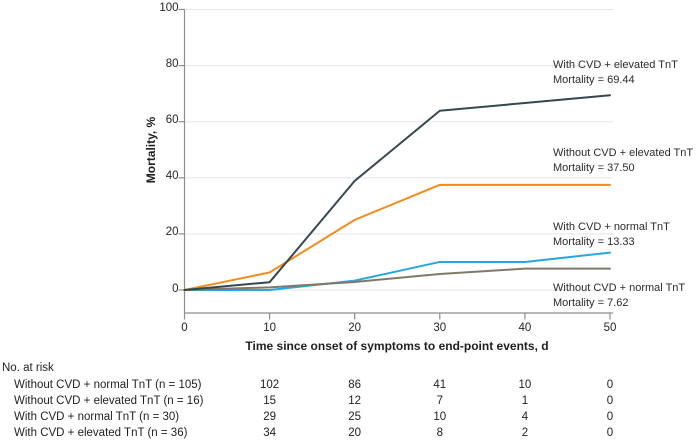  Describe the element at coordinates (184, 328) in the screenshot. I see `x-tick-label-0: 0` at that location.